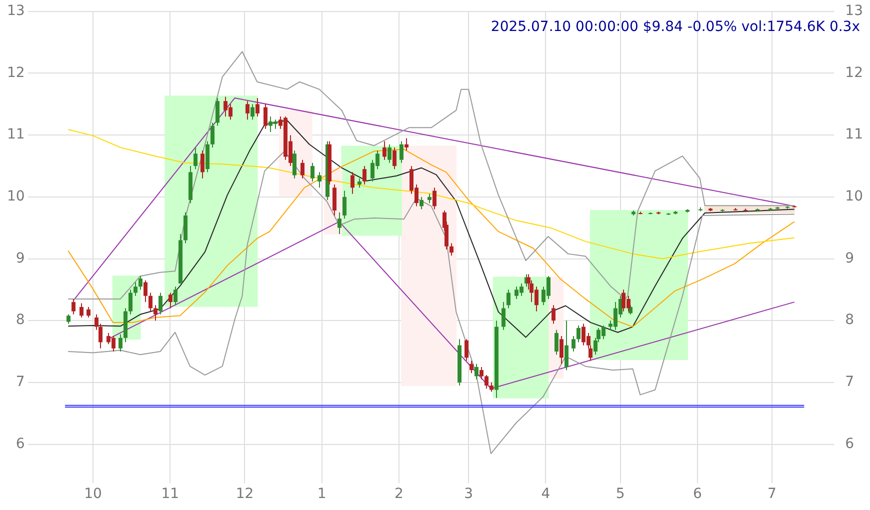  I want to click on y-tick-label: 6, so click(20, 444).